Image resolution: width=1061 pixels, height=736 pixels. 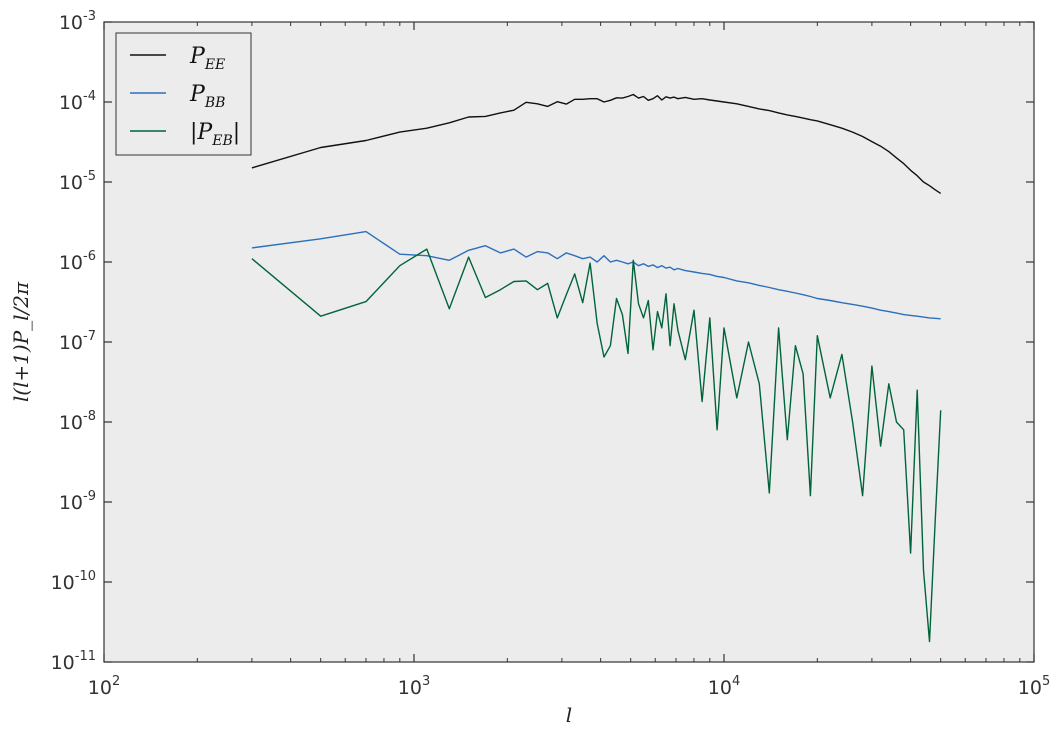 I want to click on y-tick-label: 10⁻³, so click(x=77, y=21).